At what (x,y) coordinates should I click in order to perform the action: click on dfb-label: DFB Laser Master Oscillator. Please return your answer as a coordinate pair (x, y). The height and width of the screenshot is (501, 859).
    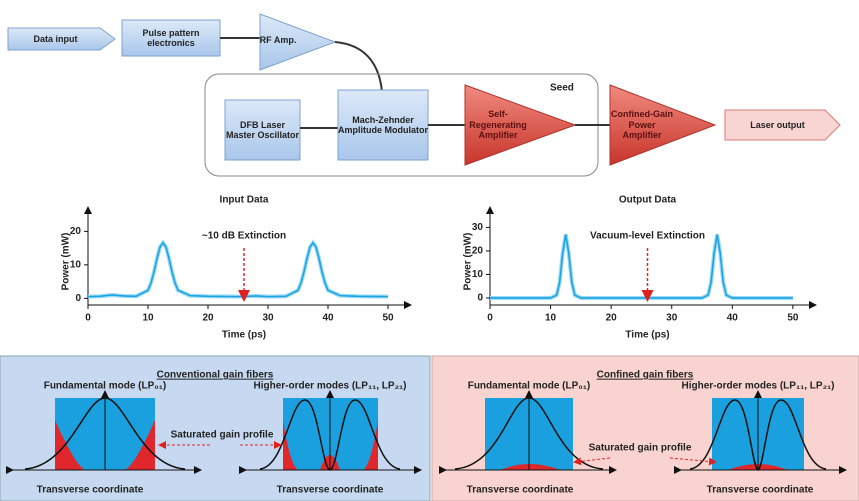
    Looking at the image, I should click on (262, 129).